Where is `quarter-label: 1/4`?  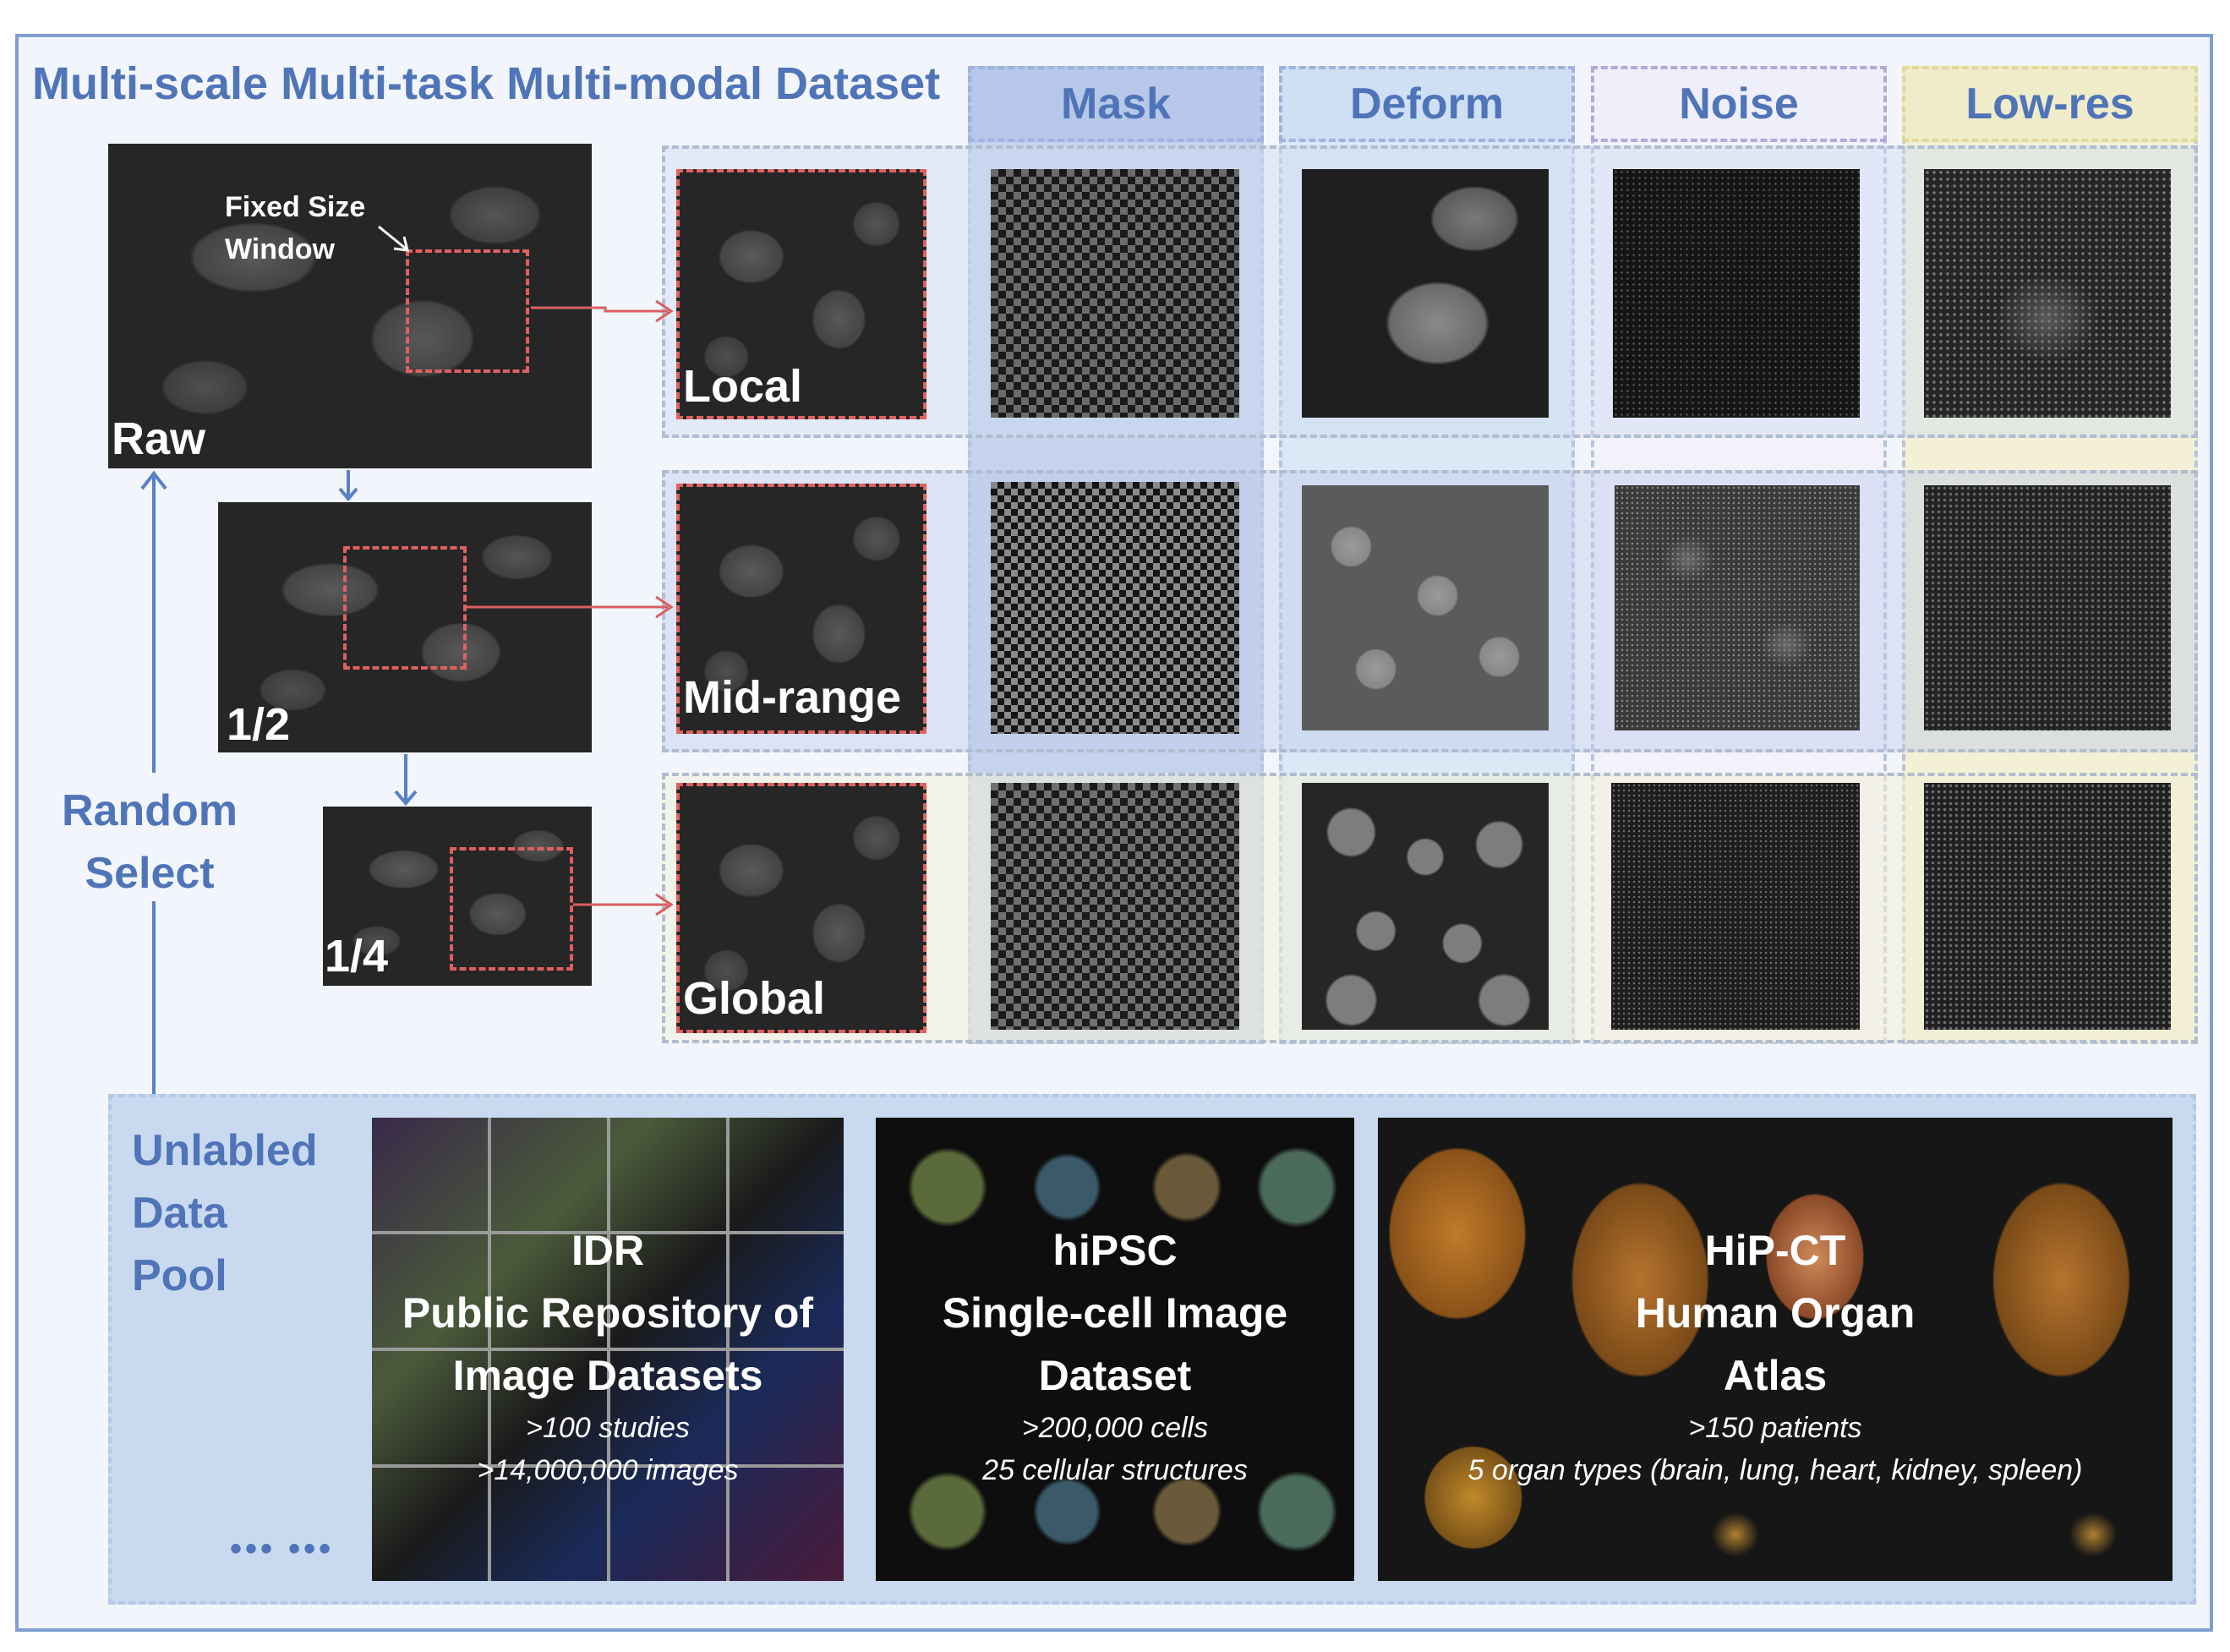
quarter-label: 1/4 is located at coordinates (357, 957).